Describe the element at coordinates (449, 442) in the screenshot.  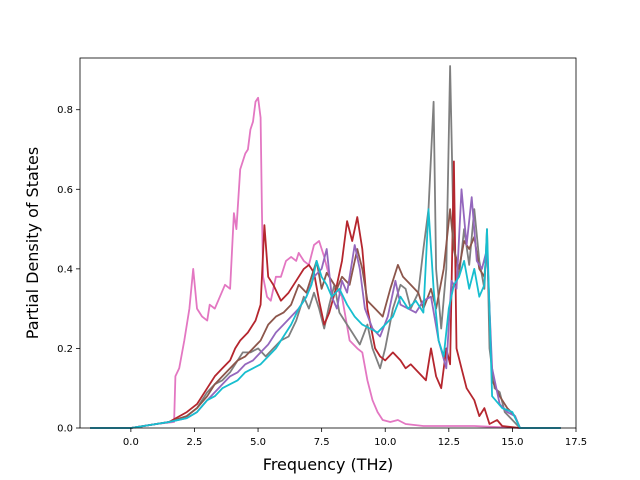
I see `x-tick-label: 12.5` at that location.